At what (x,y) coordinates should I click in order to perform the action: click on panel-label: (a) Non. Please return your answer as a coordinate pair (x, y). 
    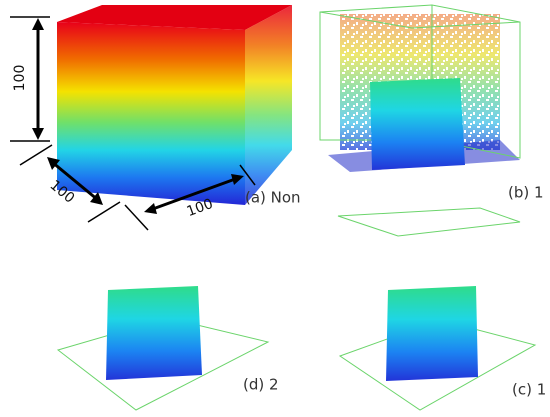
    Looking at the image, I should click on (273, 198).